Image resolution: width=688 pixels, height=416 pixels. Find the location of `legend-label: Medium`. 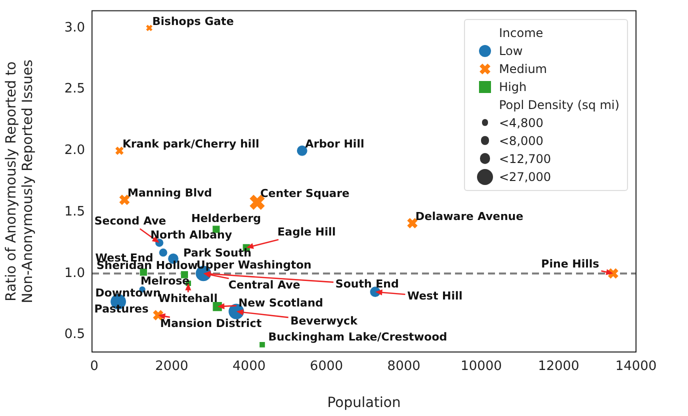

legend-label: Medium is located at coordinates (523, 69).